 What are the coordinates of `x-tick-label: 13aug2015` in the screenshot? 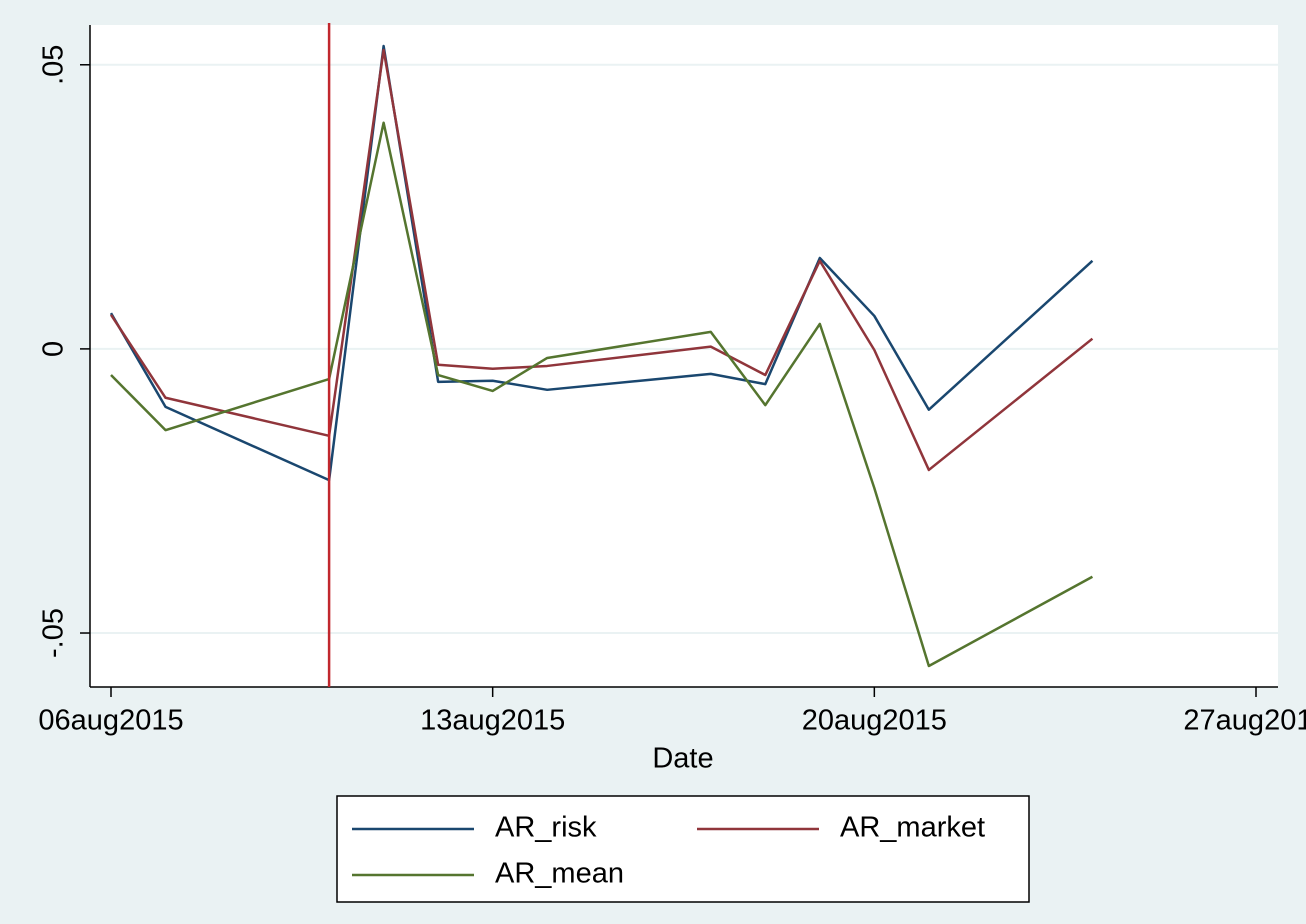 It's located at (492, 721).